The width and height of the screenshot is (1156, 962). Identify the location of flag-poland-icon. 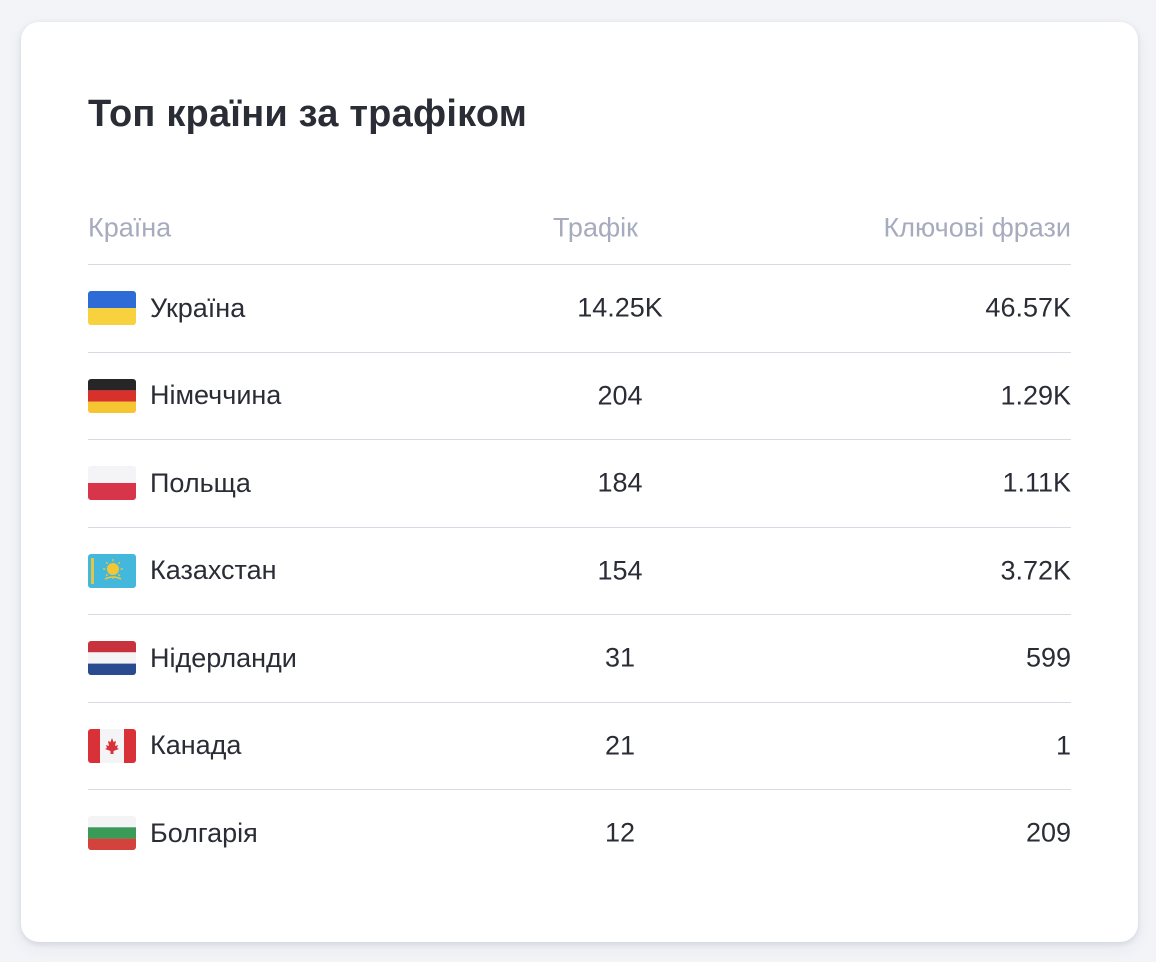
(112, 483).